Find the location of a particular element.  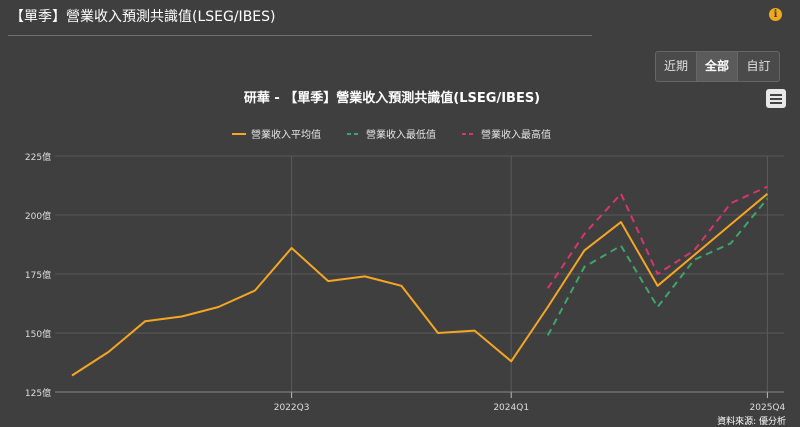

range-button-custom: 自訂 is located at coordinates (758, 66).